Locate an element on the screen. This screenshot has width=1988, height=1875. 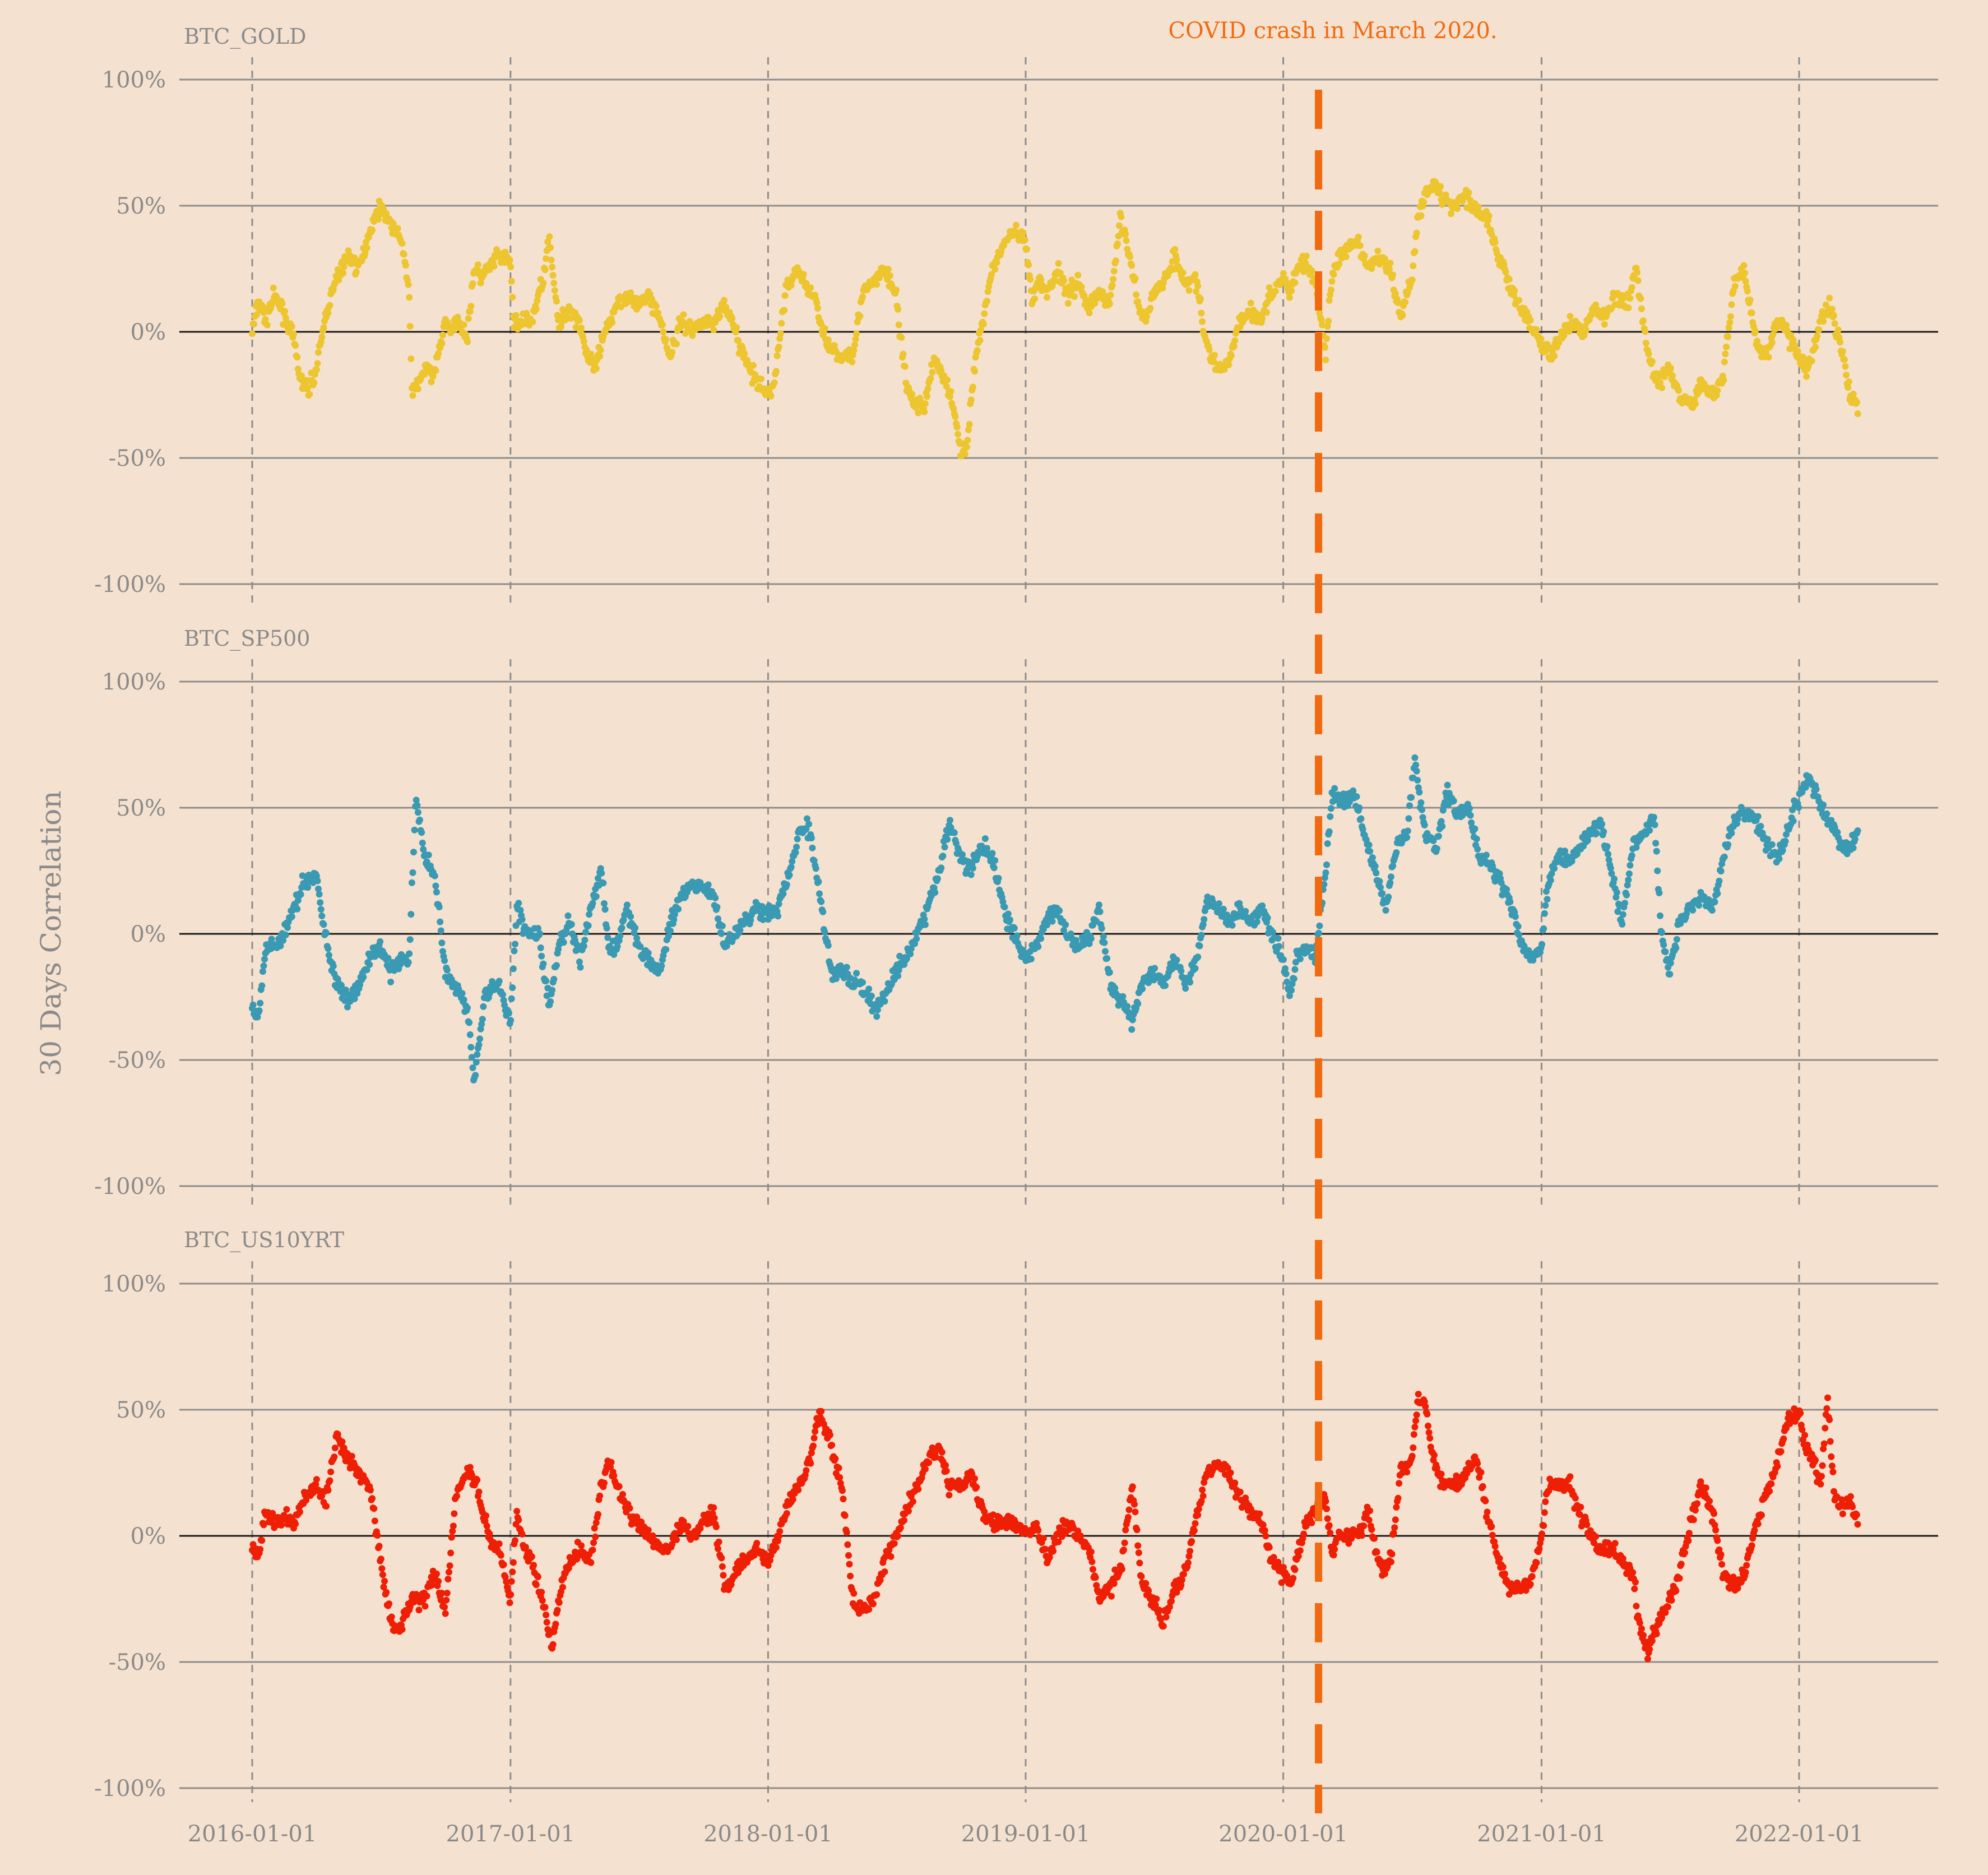
data-points is located at coordinates (1055, 919).